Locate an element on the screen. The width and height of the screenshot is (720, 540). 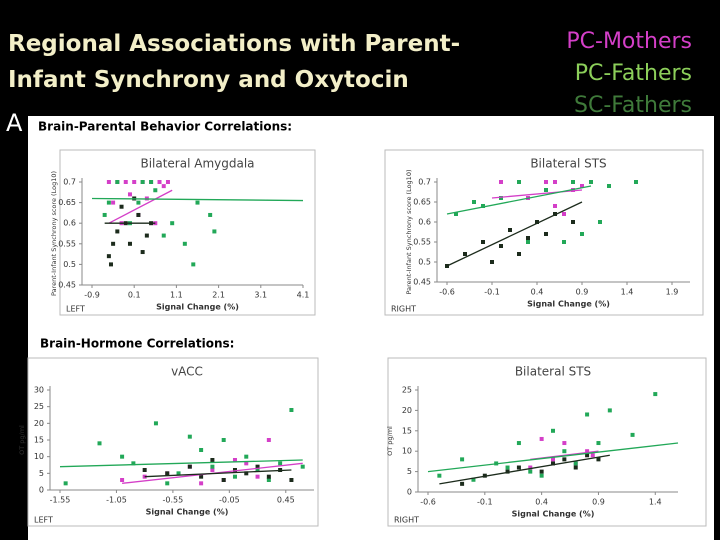
x-tick-label: 0.1 is located at coordinates (134, 295).